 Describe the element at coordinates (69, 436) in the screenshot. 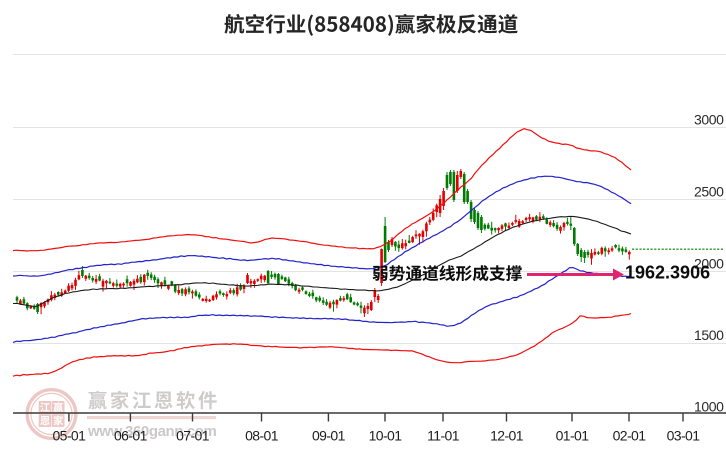

I see `svg-text: 05-01` at that location.